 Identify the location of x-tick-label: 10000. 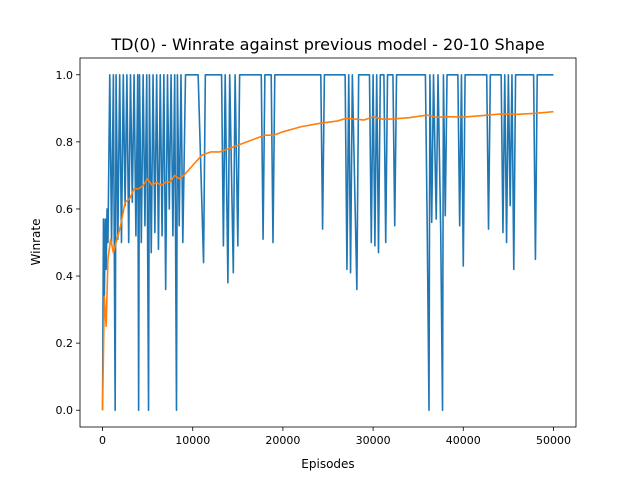
(192, 440).